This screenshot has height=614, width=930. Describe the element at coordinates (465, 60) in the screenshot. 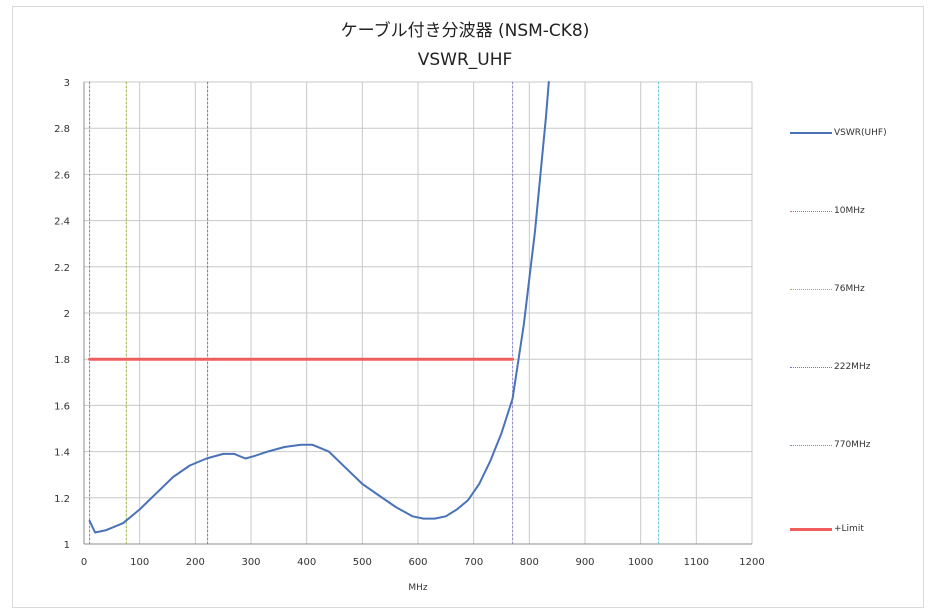

I see `chart-subtitle: VSWR_UHF` at that location.